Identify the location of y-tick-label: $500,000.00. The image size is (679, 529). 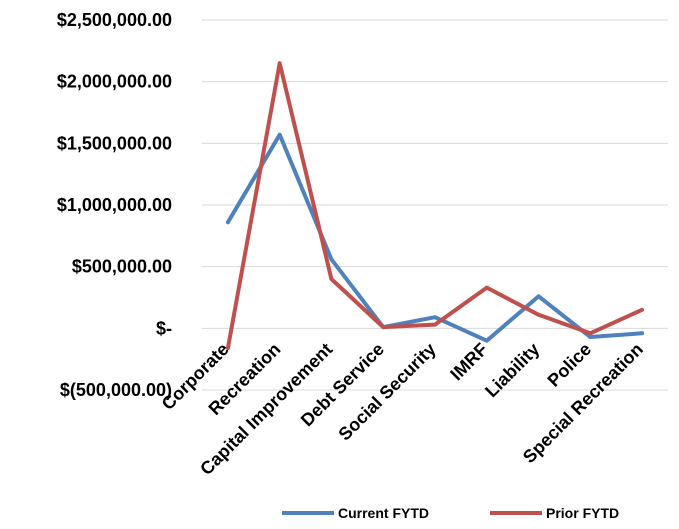
(122, 267).